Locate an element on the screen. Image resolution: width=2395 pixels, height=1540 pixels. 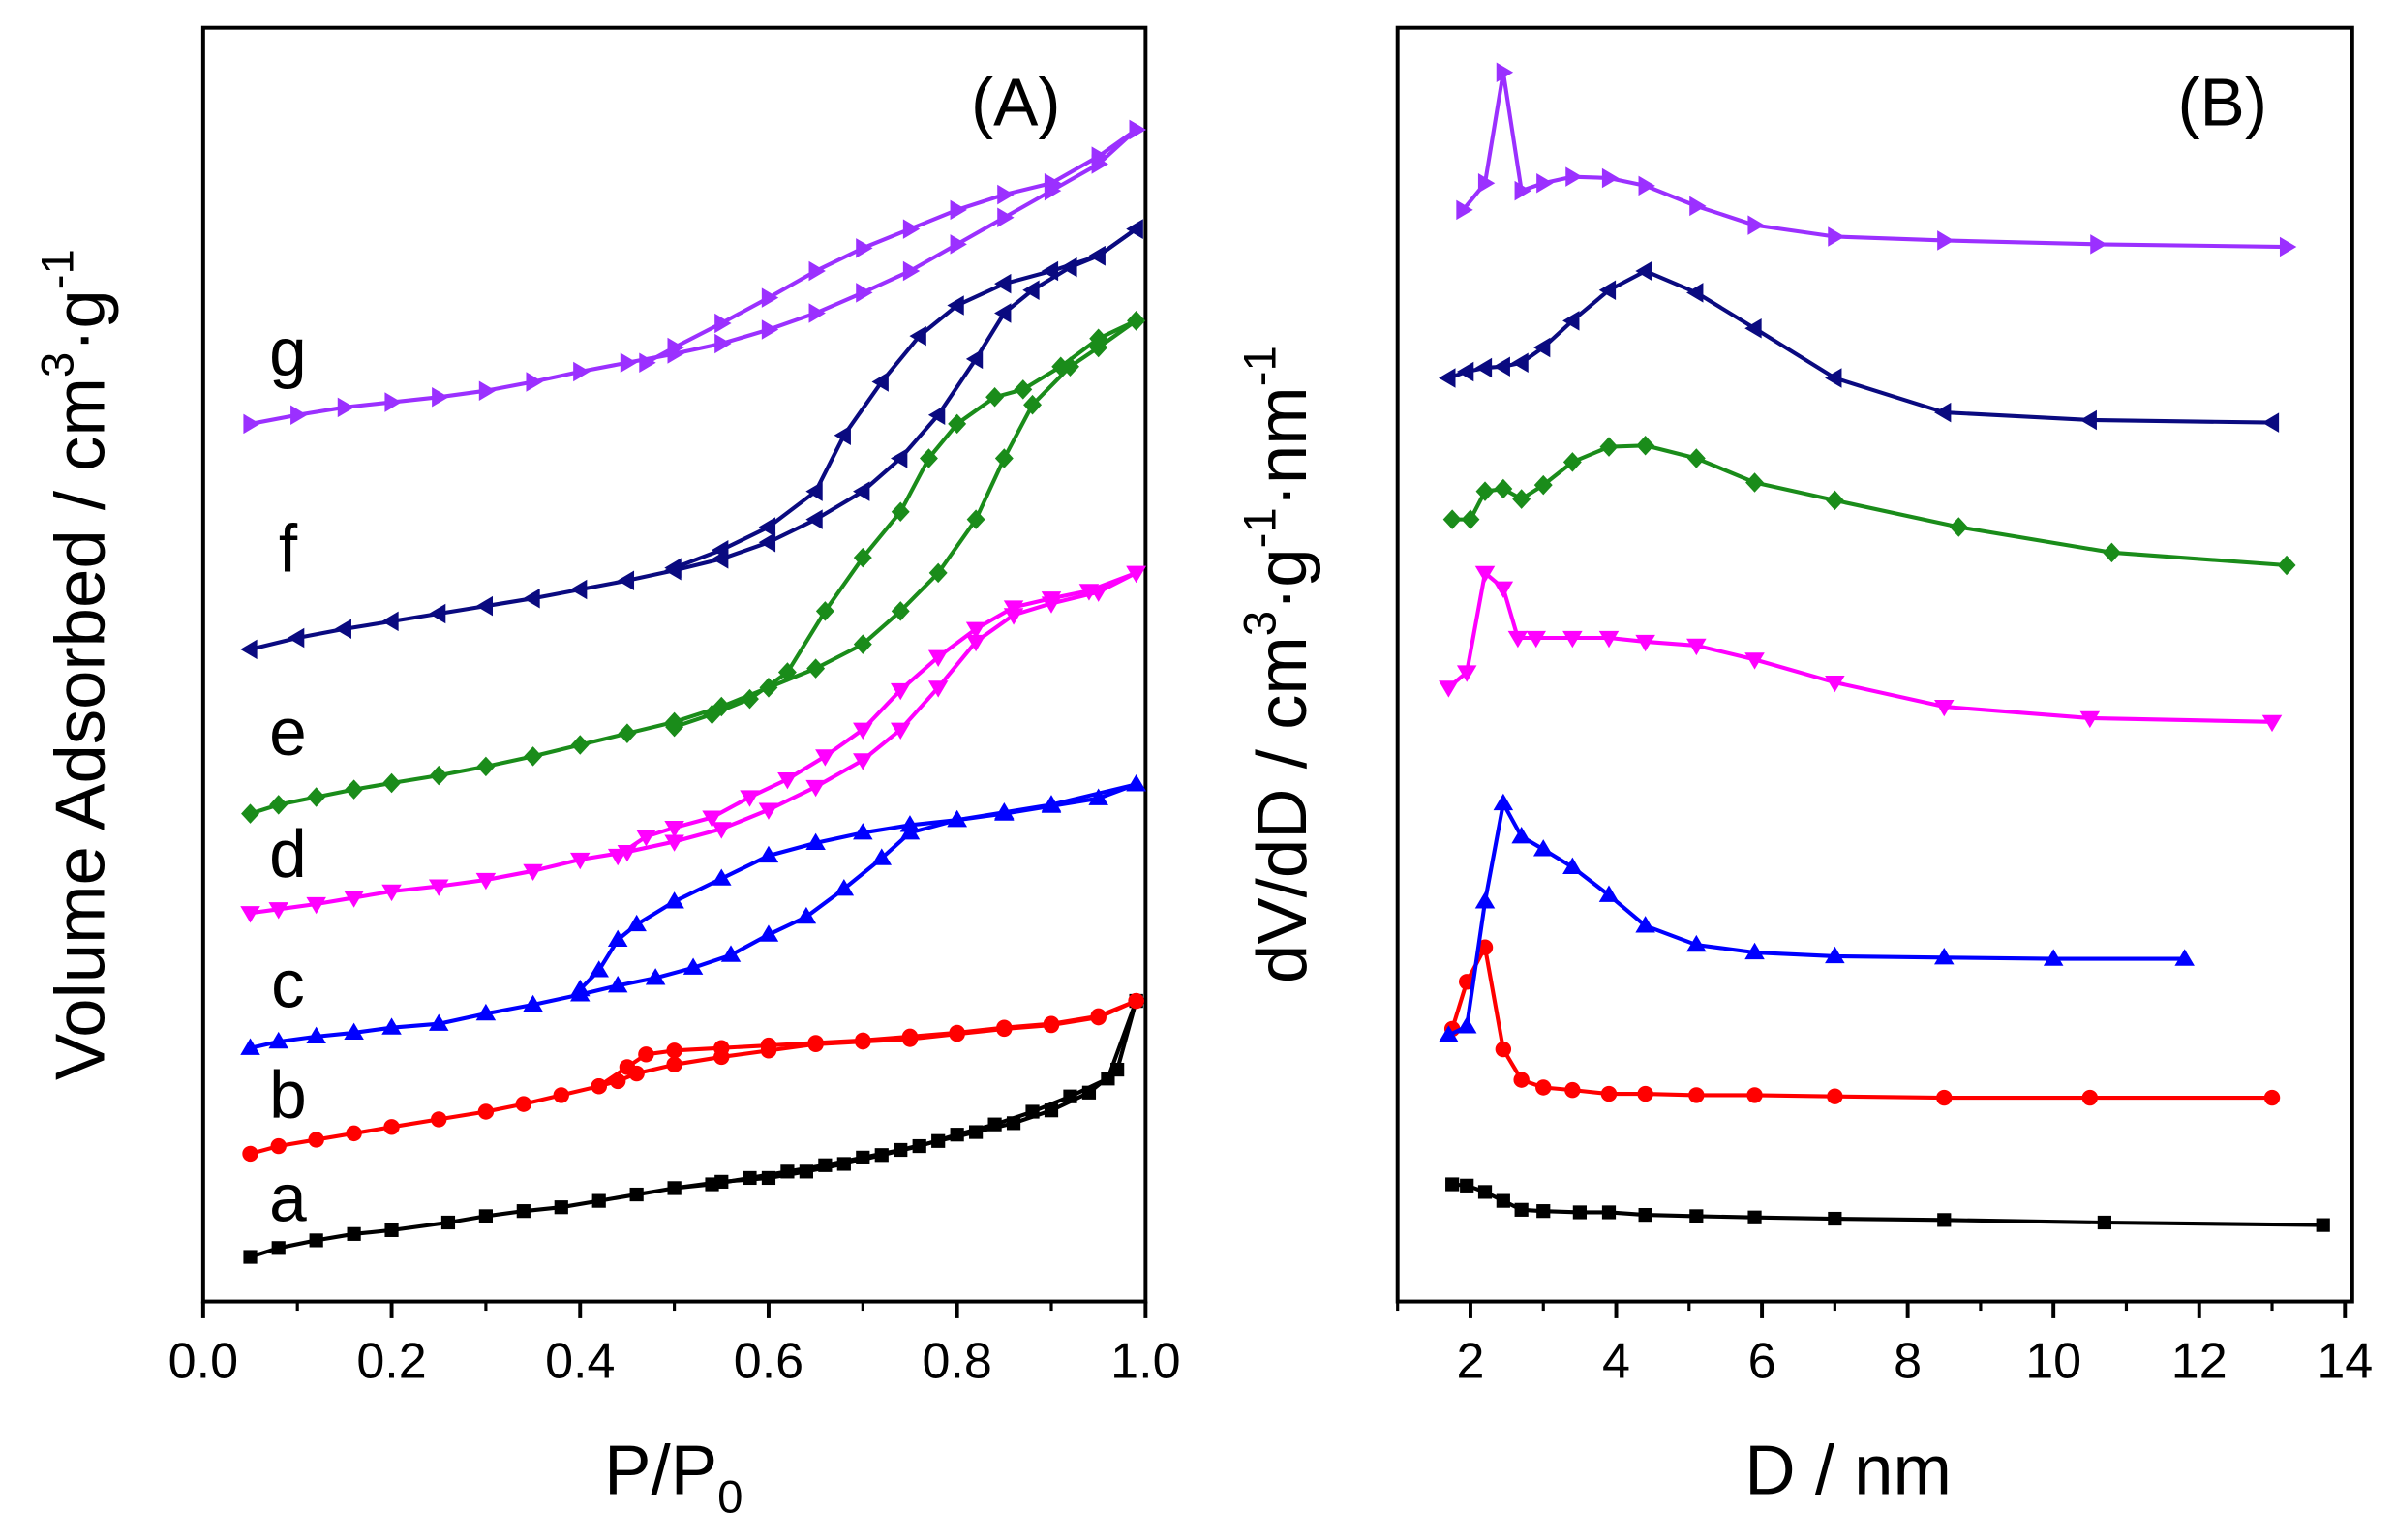
series-b is located at coordinates (1862, 1023).